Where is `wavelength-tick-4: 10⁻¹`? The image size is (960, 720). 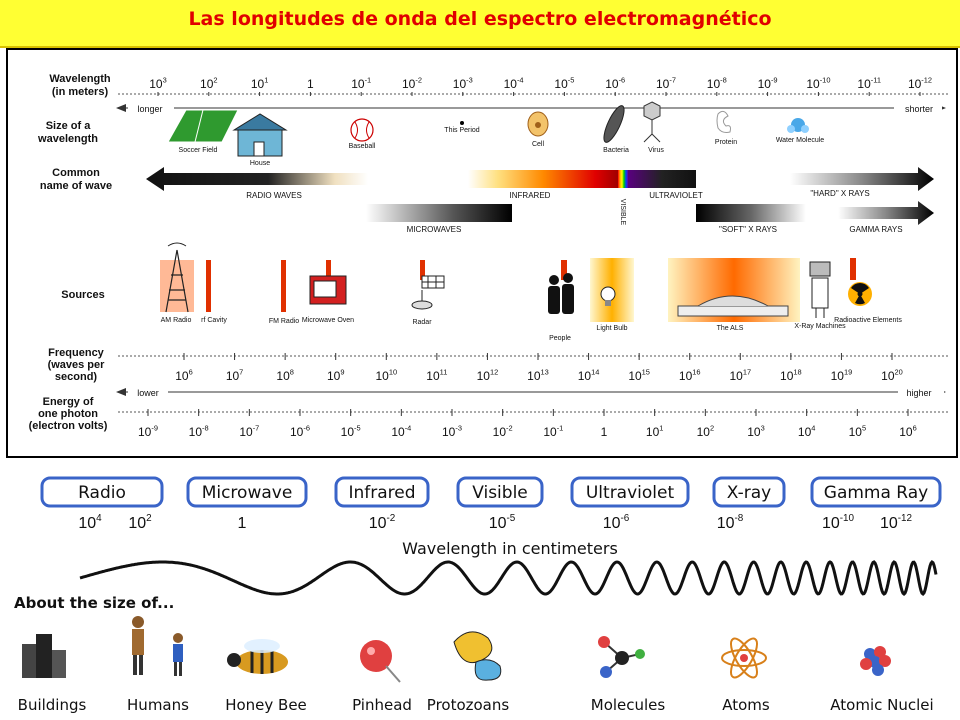
wavelength-tick-4: 10⁻¹ is located at coordinates (361, 83).